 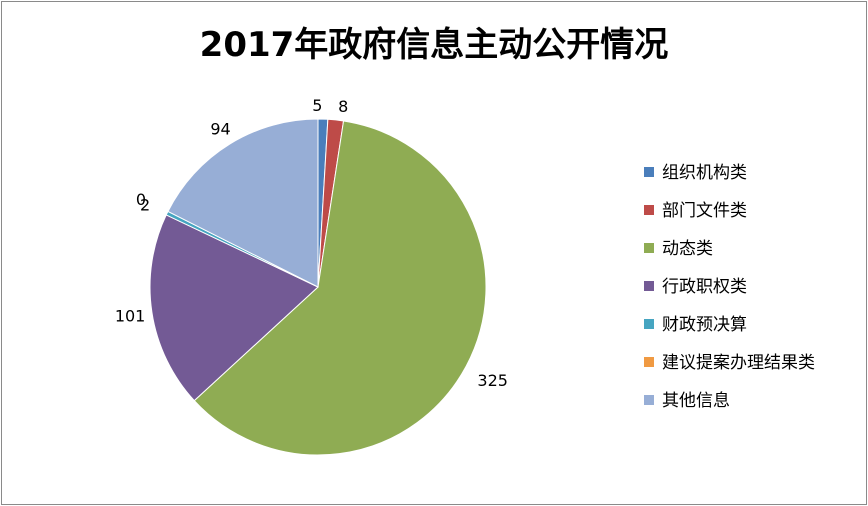 I want to click on legend-label: 部门文件类, so click(x=704, y=211).